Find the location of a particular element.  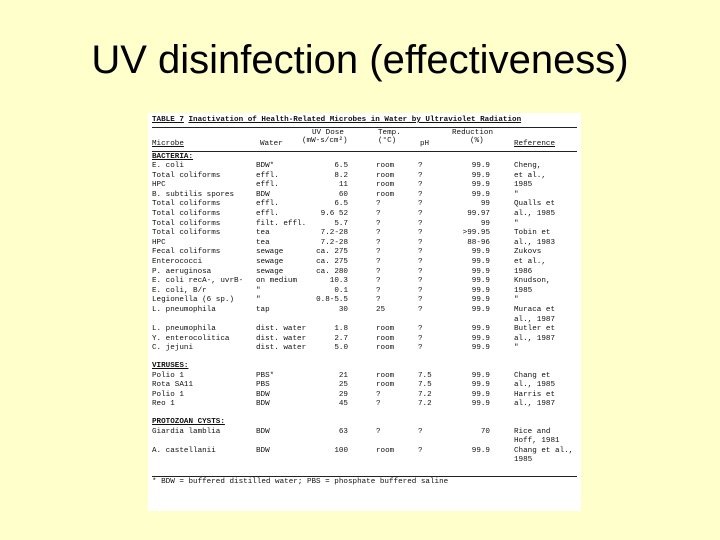

table-row: HPC effl. 11 room? 99.9 1985 is located at coordinates (364, 186).